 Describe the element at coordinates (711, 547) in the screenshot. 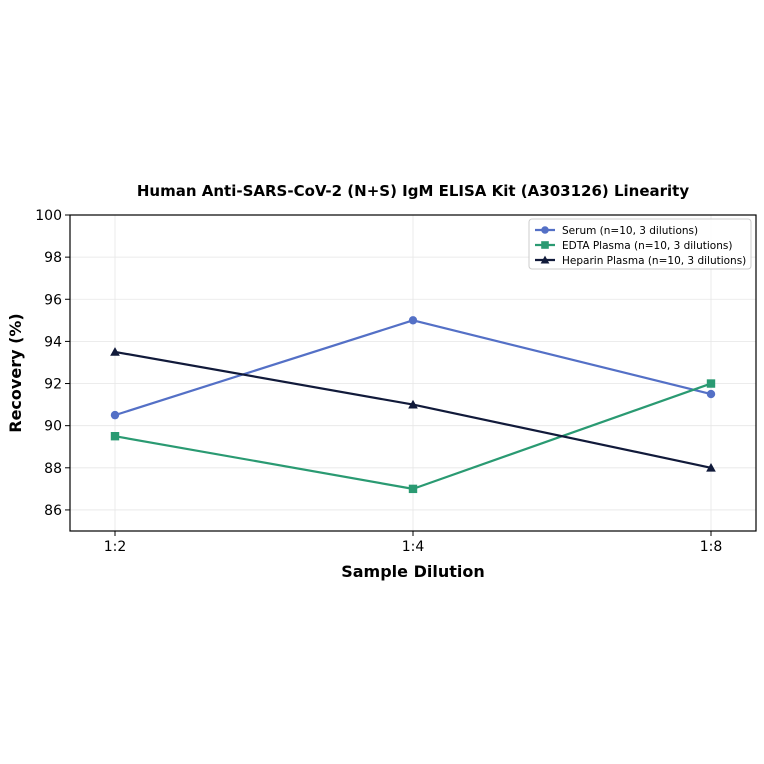

I see `x-tick-label: 1:8` at that location.